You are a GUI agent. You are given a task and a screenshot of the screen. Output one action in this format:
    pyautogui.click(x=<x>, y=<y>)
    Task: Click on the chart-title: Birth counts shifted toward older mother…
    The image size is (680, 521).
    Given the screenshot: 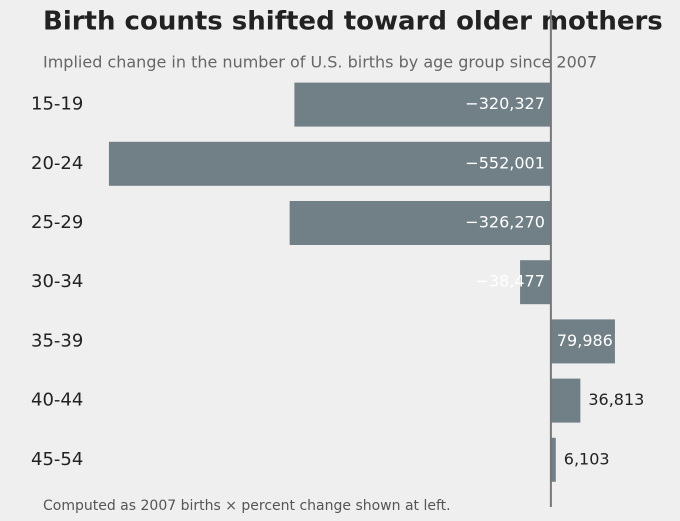 What is the action you would take?
    pyautogui.click(x=353, y=22)
    